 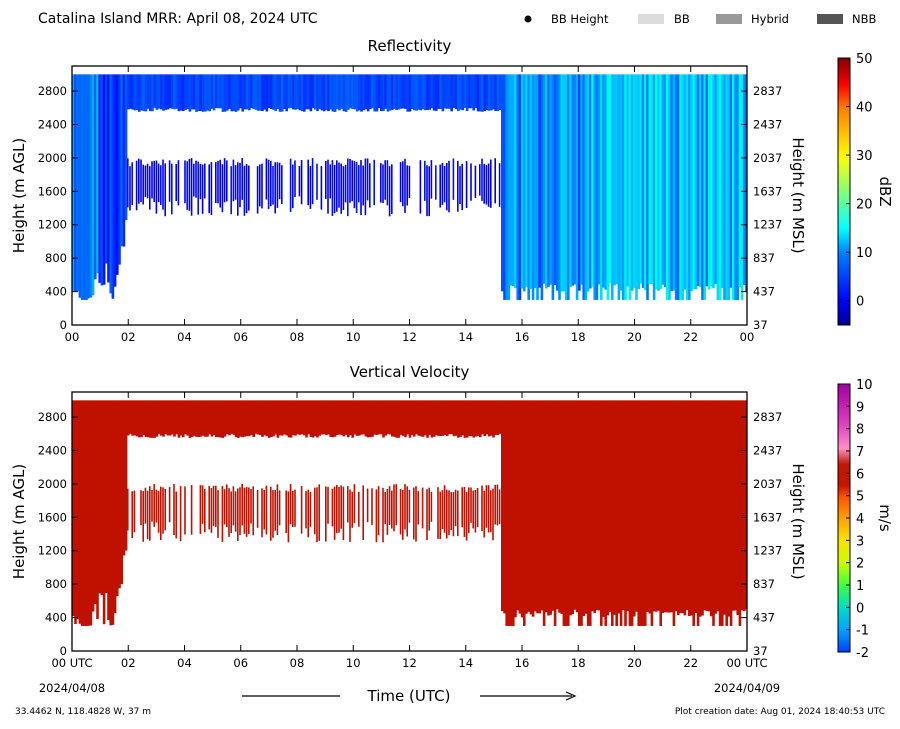 I want to click on y2-tick-label: 1637, so click(x=767, y=517).